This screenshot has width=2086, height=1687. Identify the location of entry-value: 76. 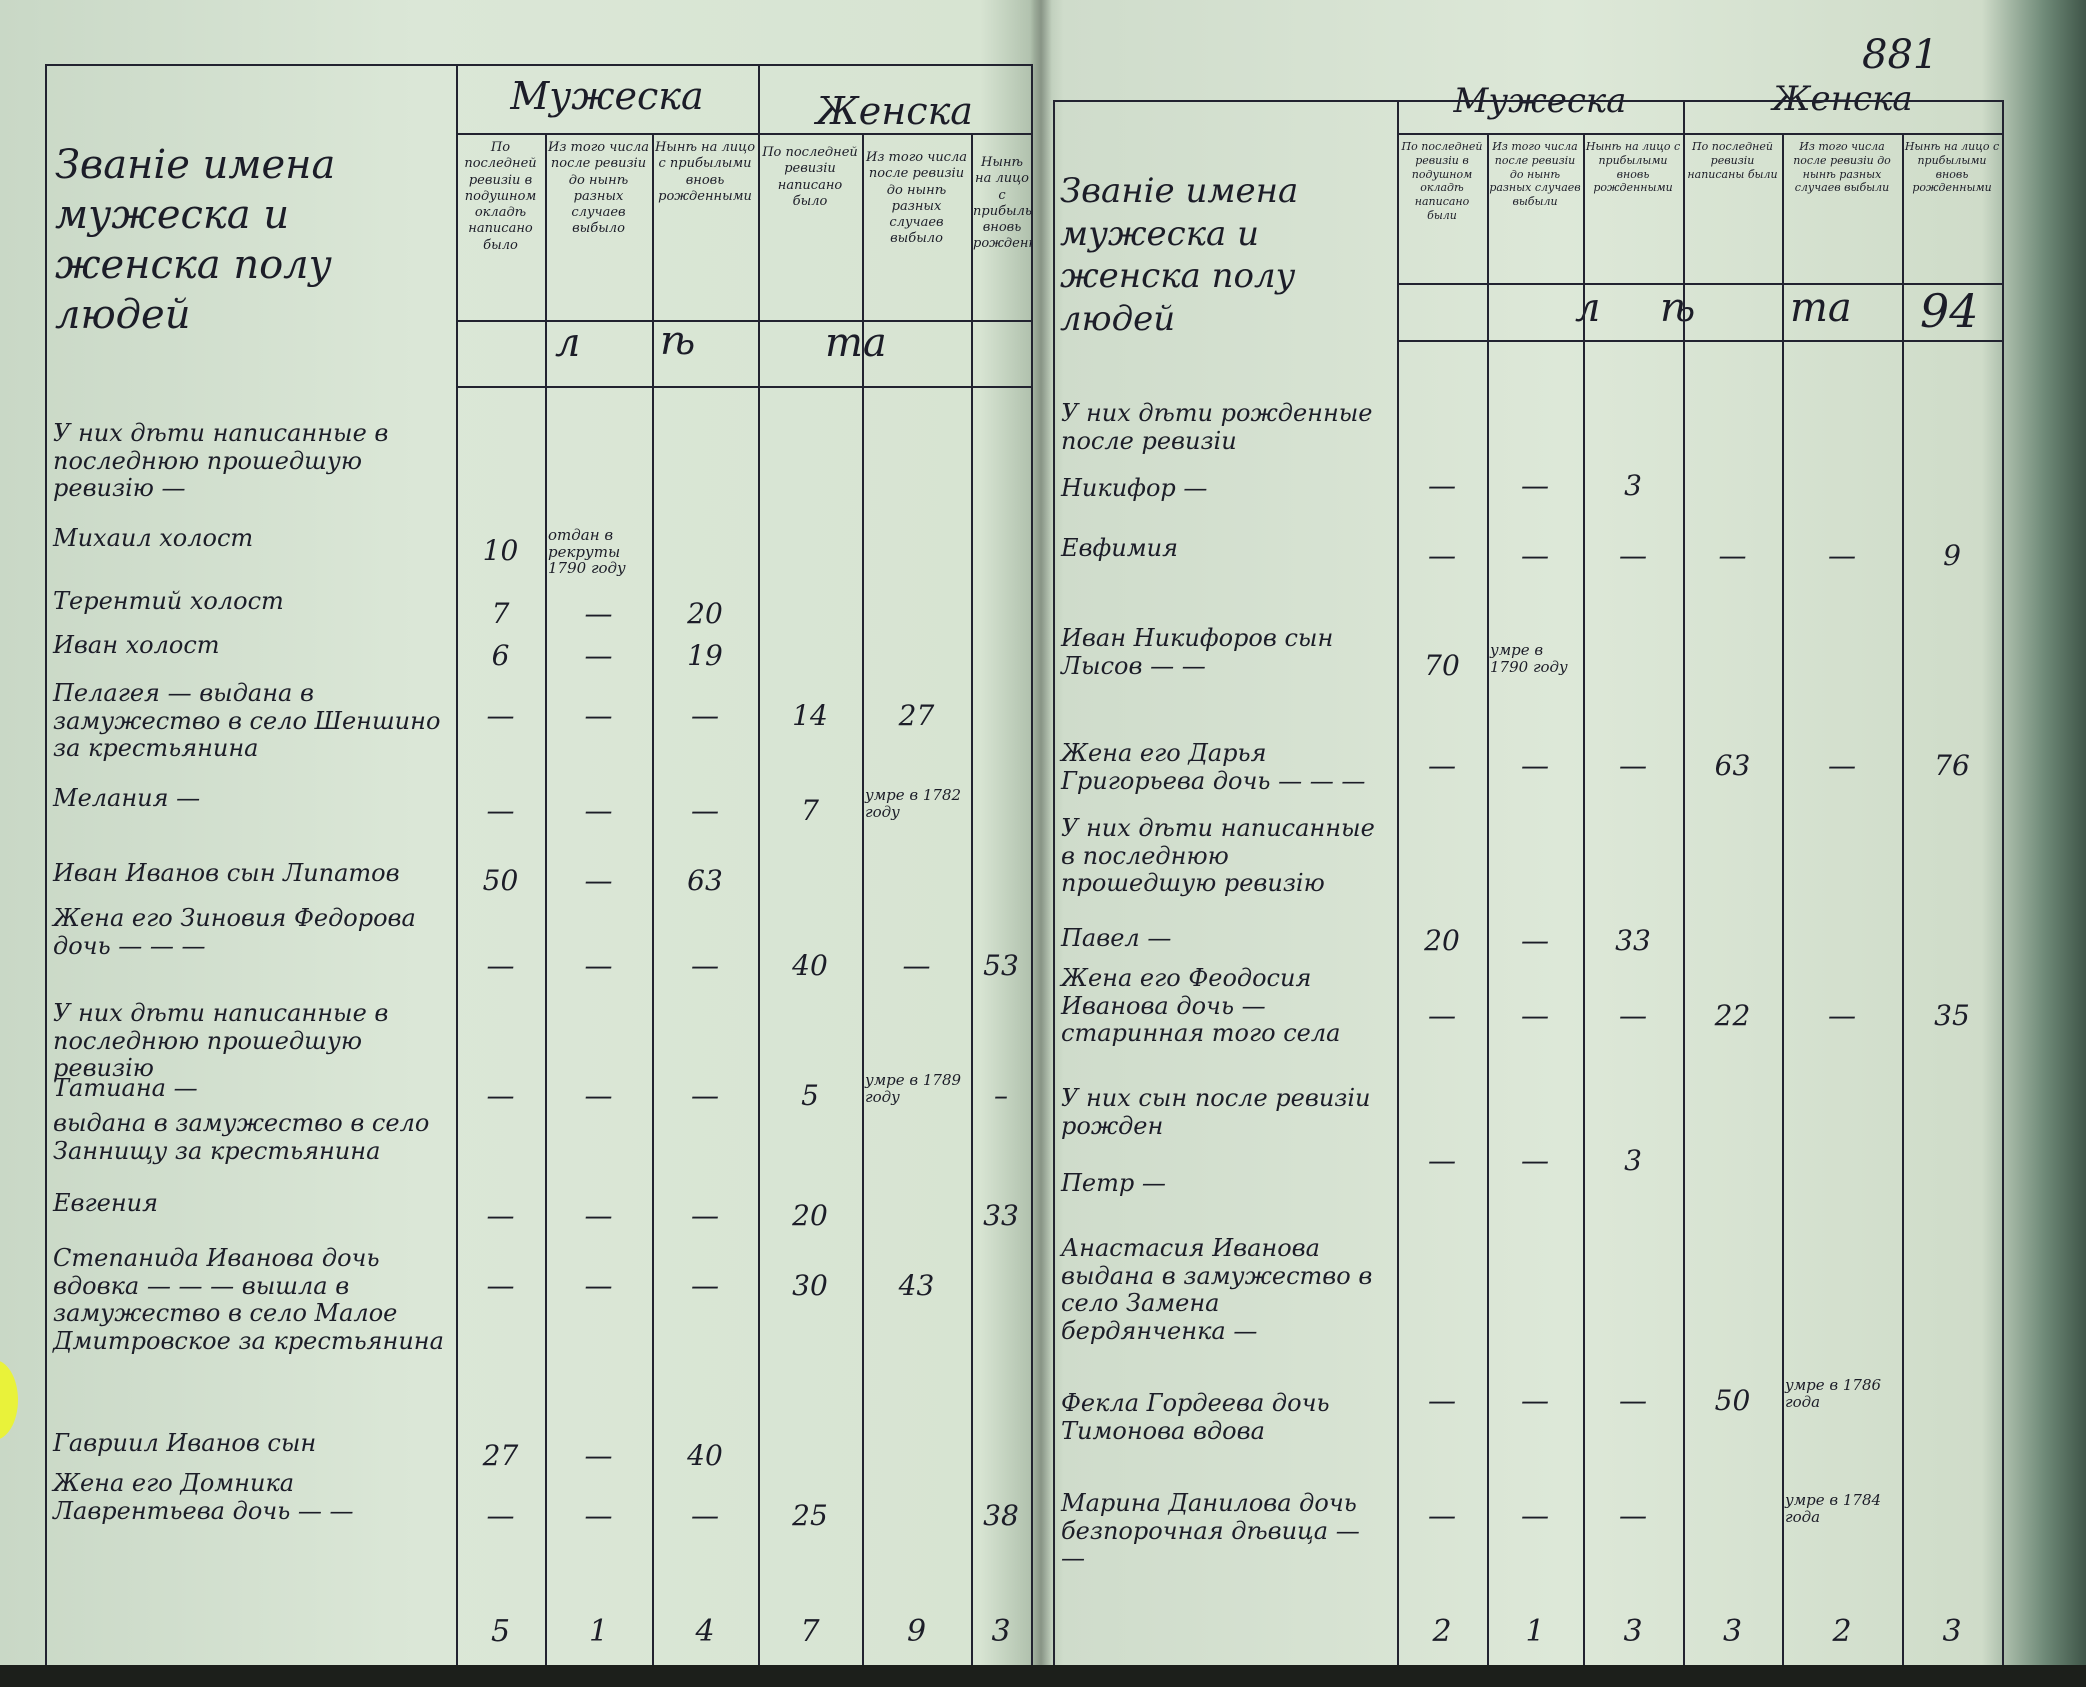
(1952, 765).